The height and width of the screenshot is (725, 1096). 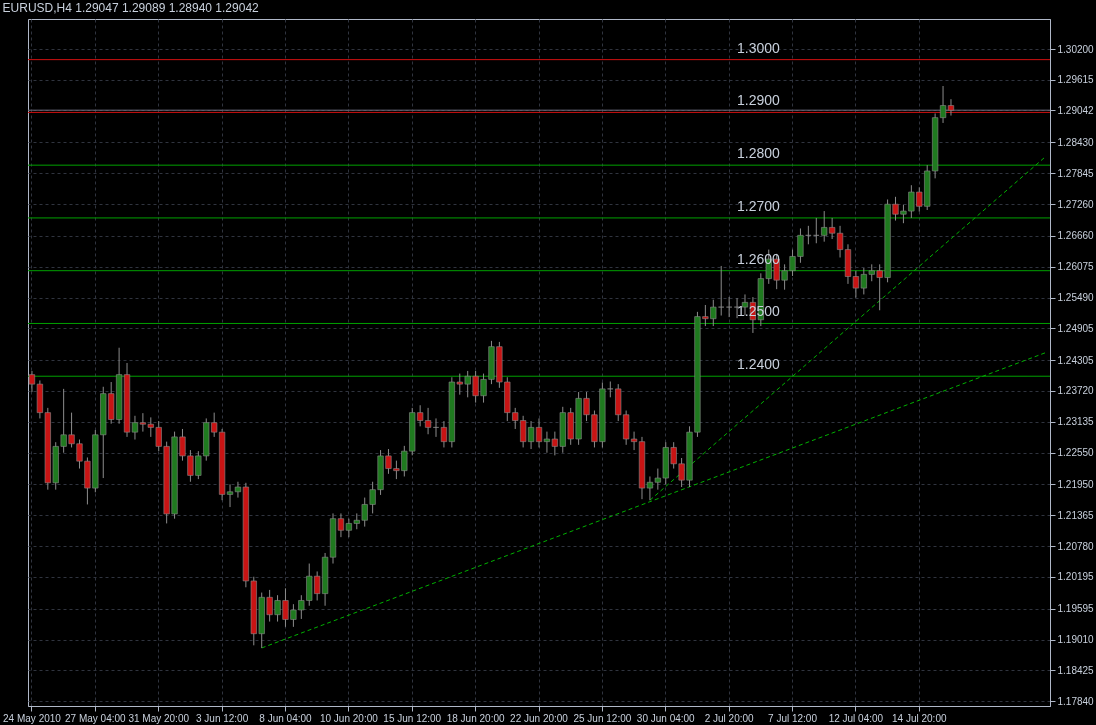 What do you see at coordinates (1076, 640) in the screenshot?
I see `y-tick-label: 1.19010` at bounding box center [1076, 640].